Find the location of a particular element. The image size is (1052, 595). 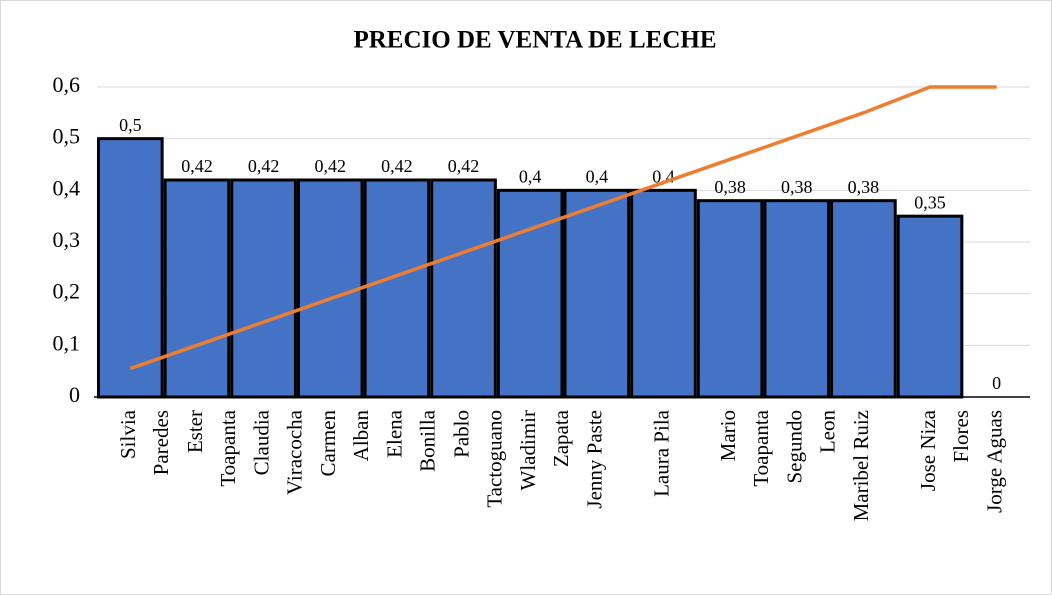

x-tick-label: Maribel Ruiz is located at coordinates (861, 465).